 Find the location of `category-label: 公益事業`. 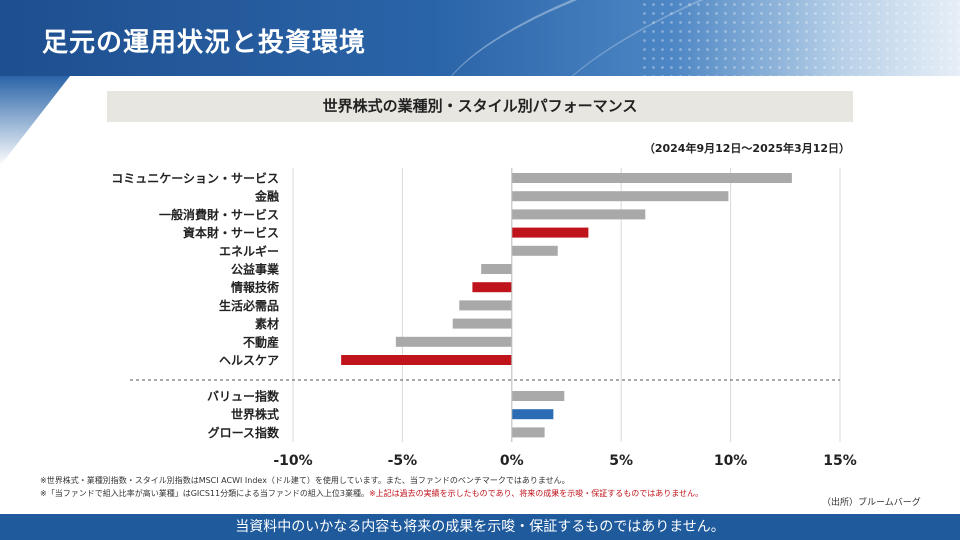

category-label: 公益事業 is located at coordinates (255, 269).